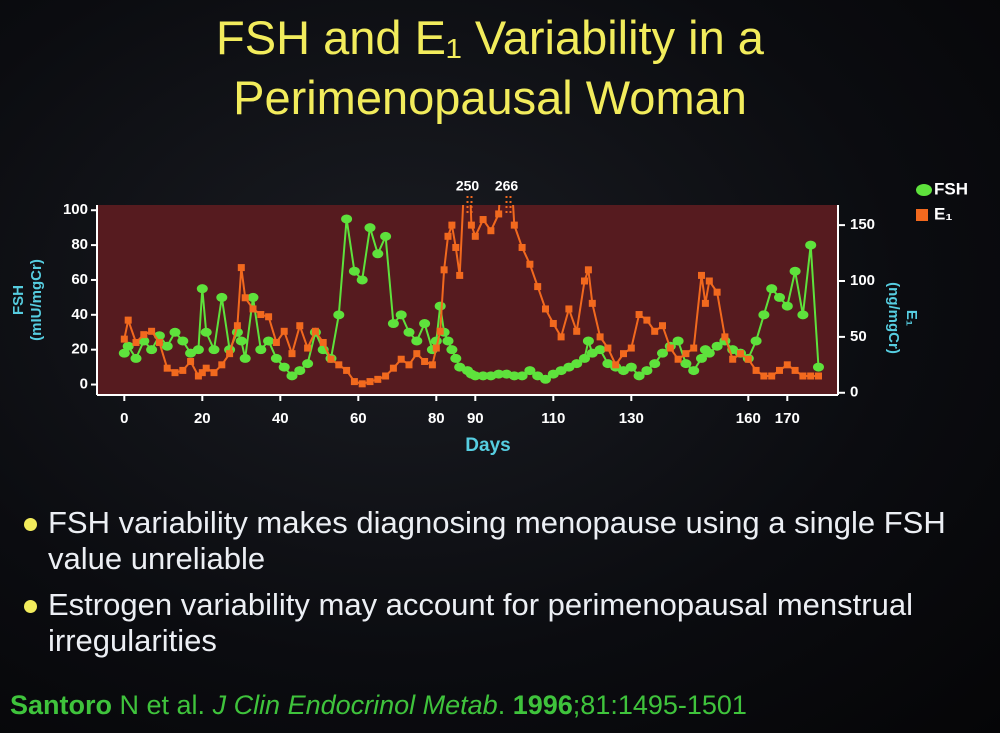  What do you see at coordinates (748, 418) in the screenshot?
I see `x-tick-label: 160` at bounding box center [748, 418].